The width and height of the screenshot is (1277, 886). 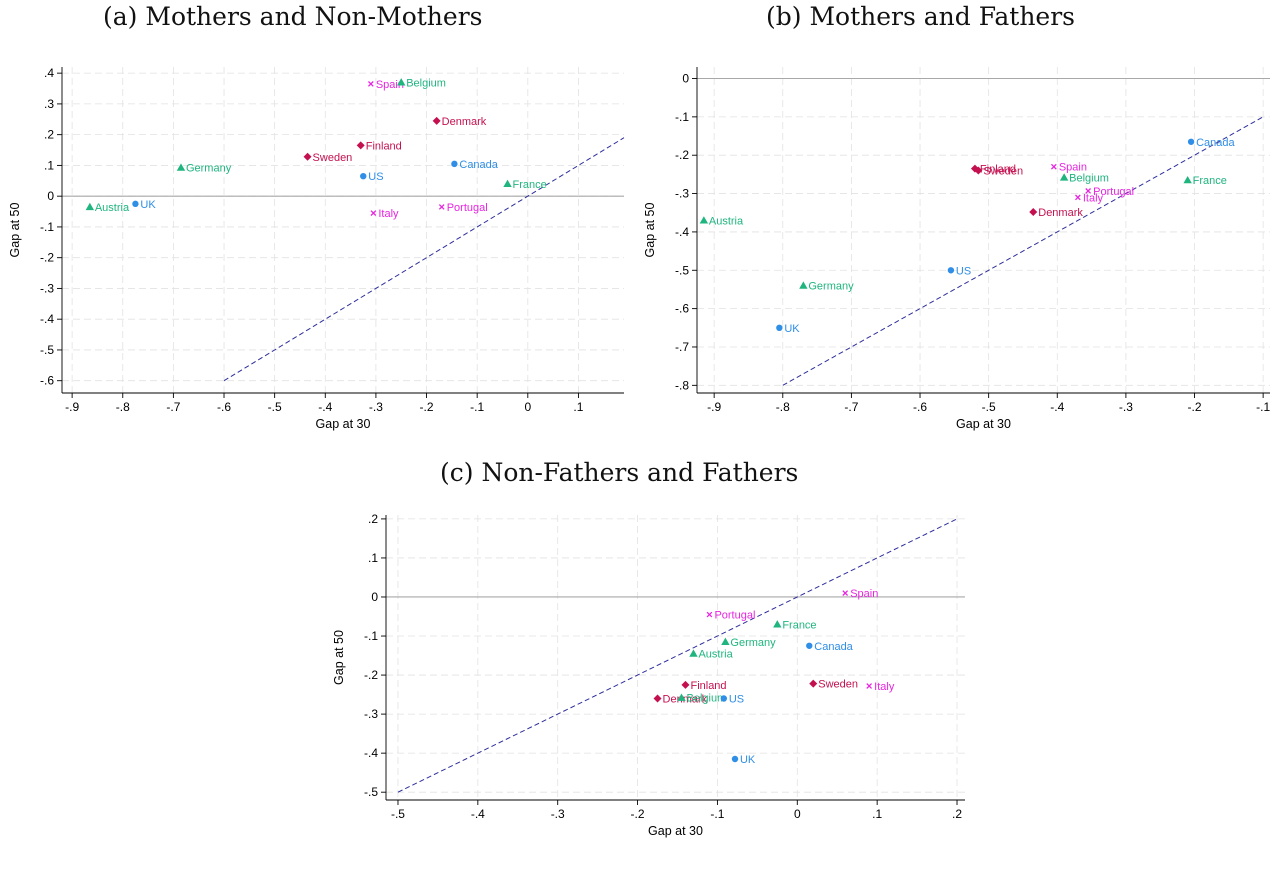 I want to click on point-belgium: Belgium, so click(x=421, y=83).